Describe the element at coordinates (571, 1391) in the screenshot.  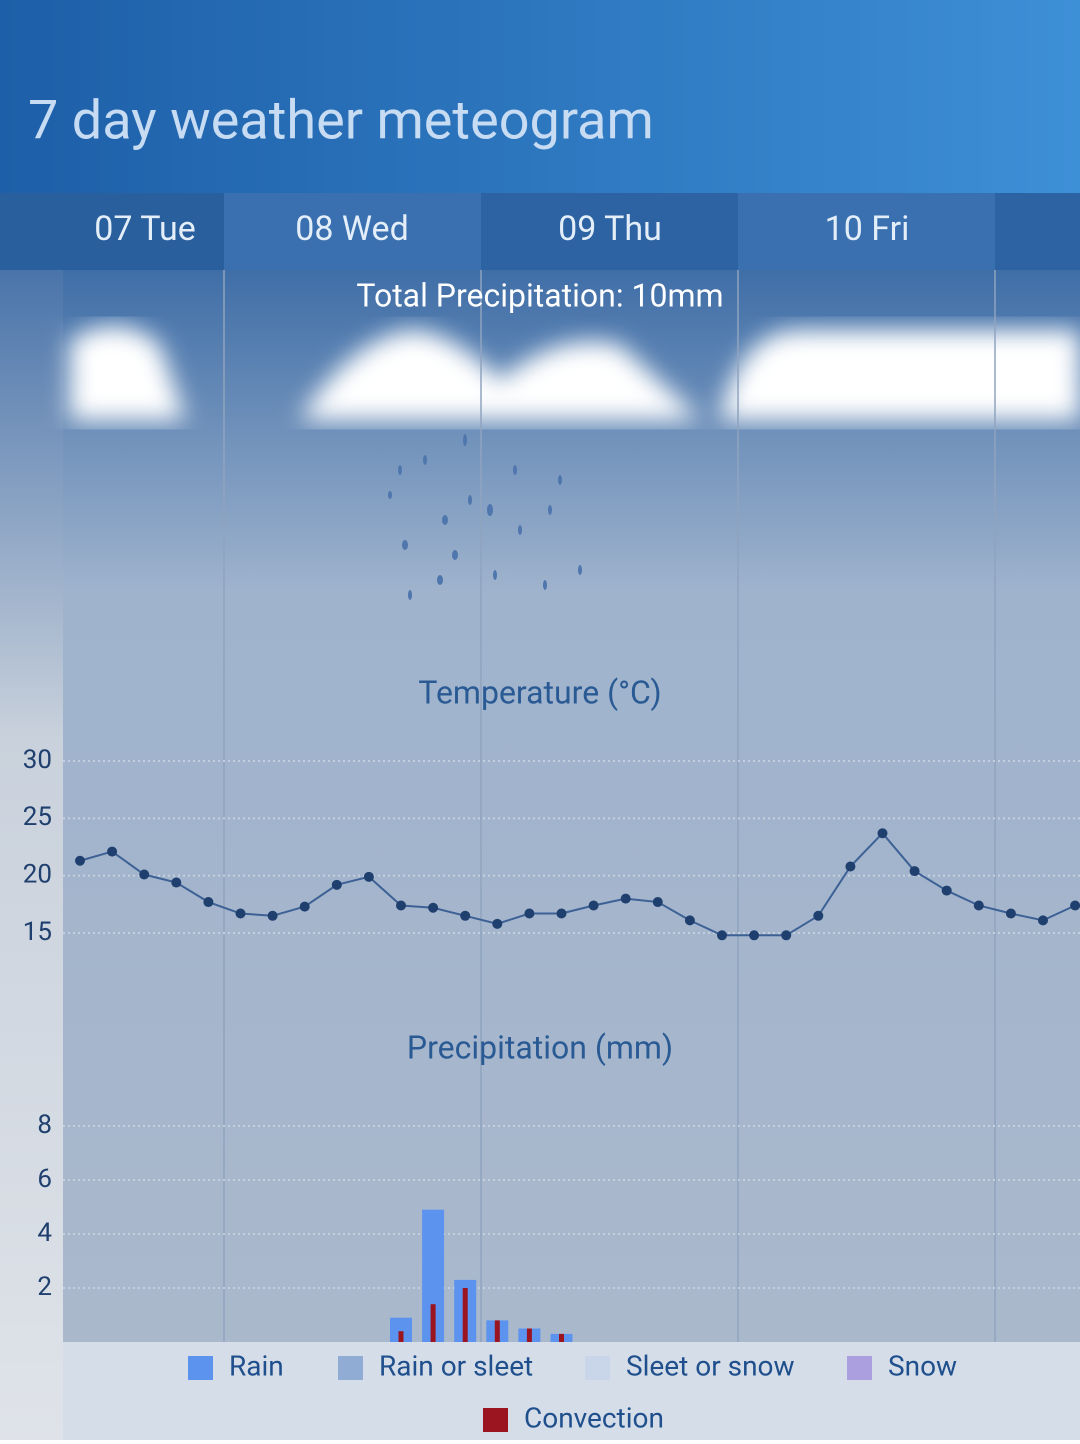
I see `legend-bg` at that location.